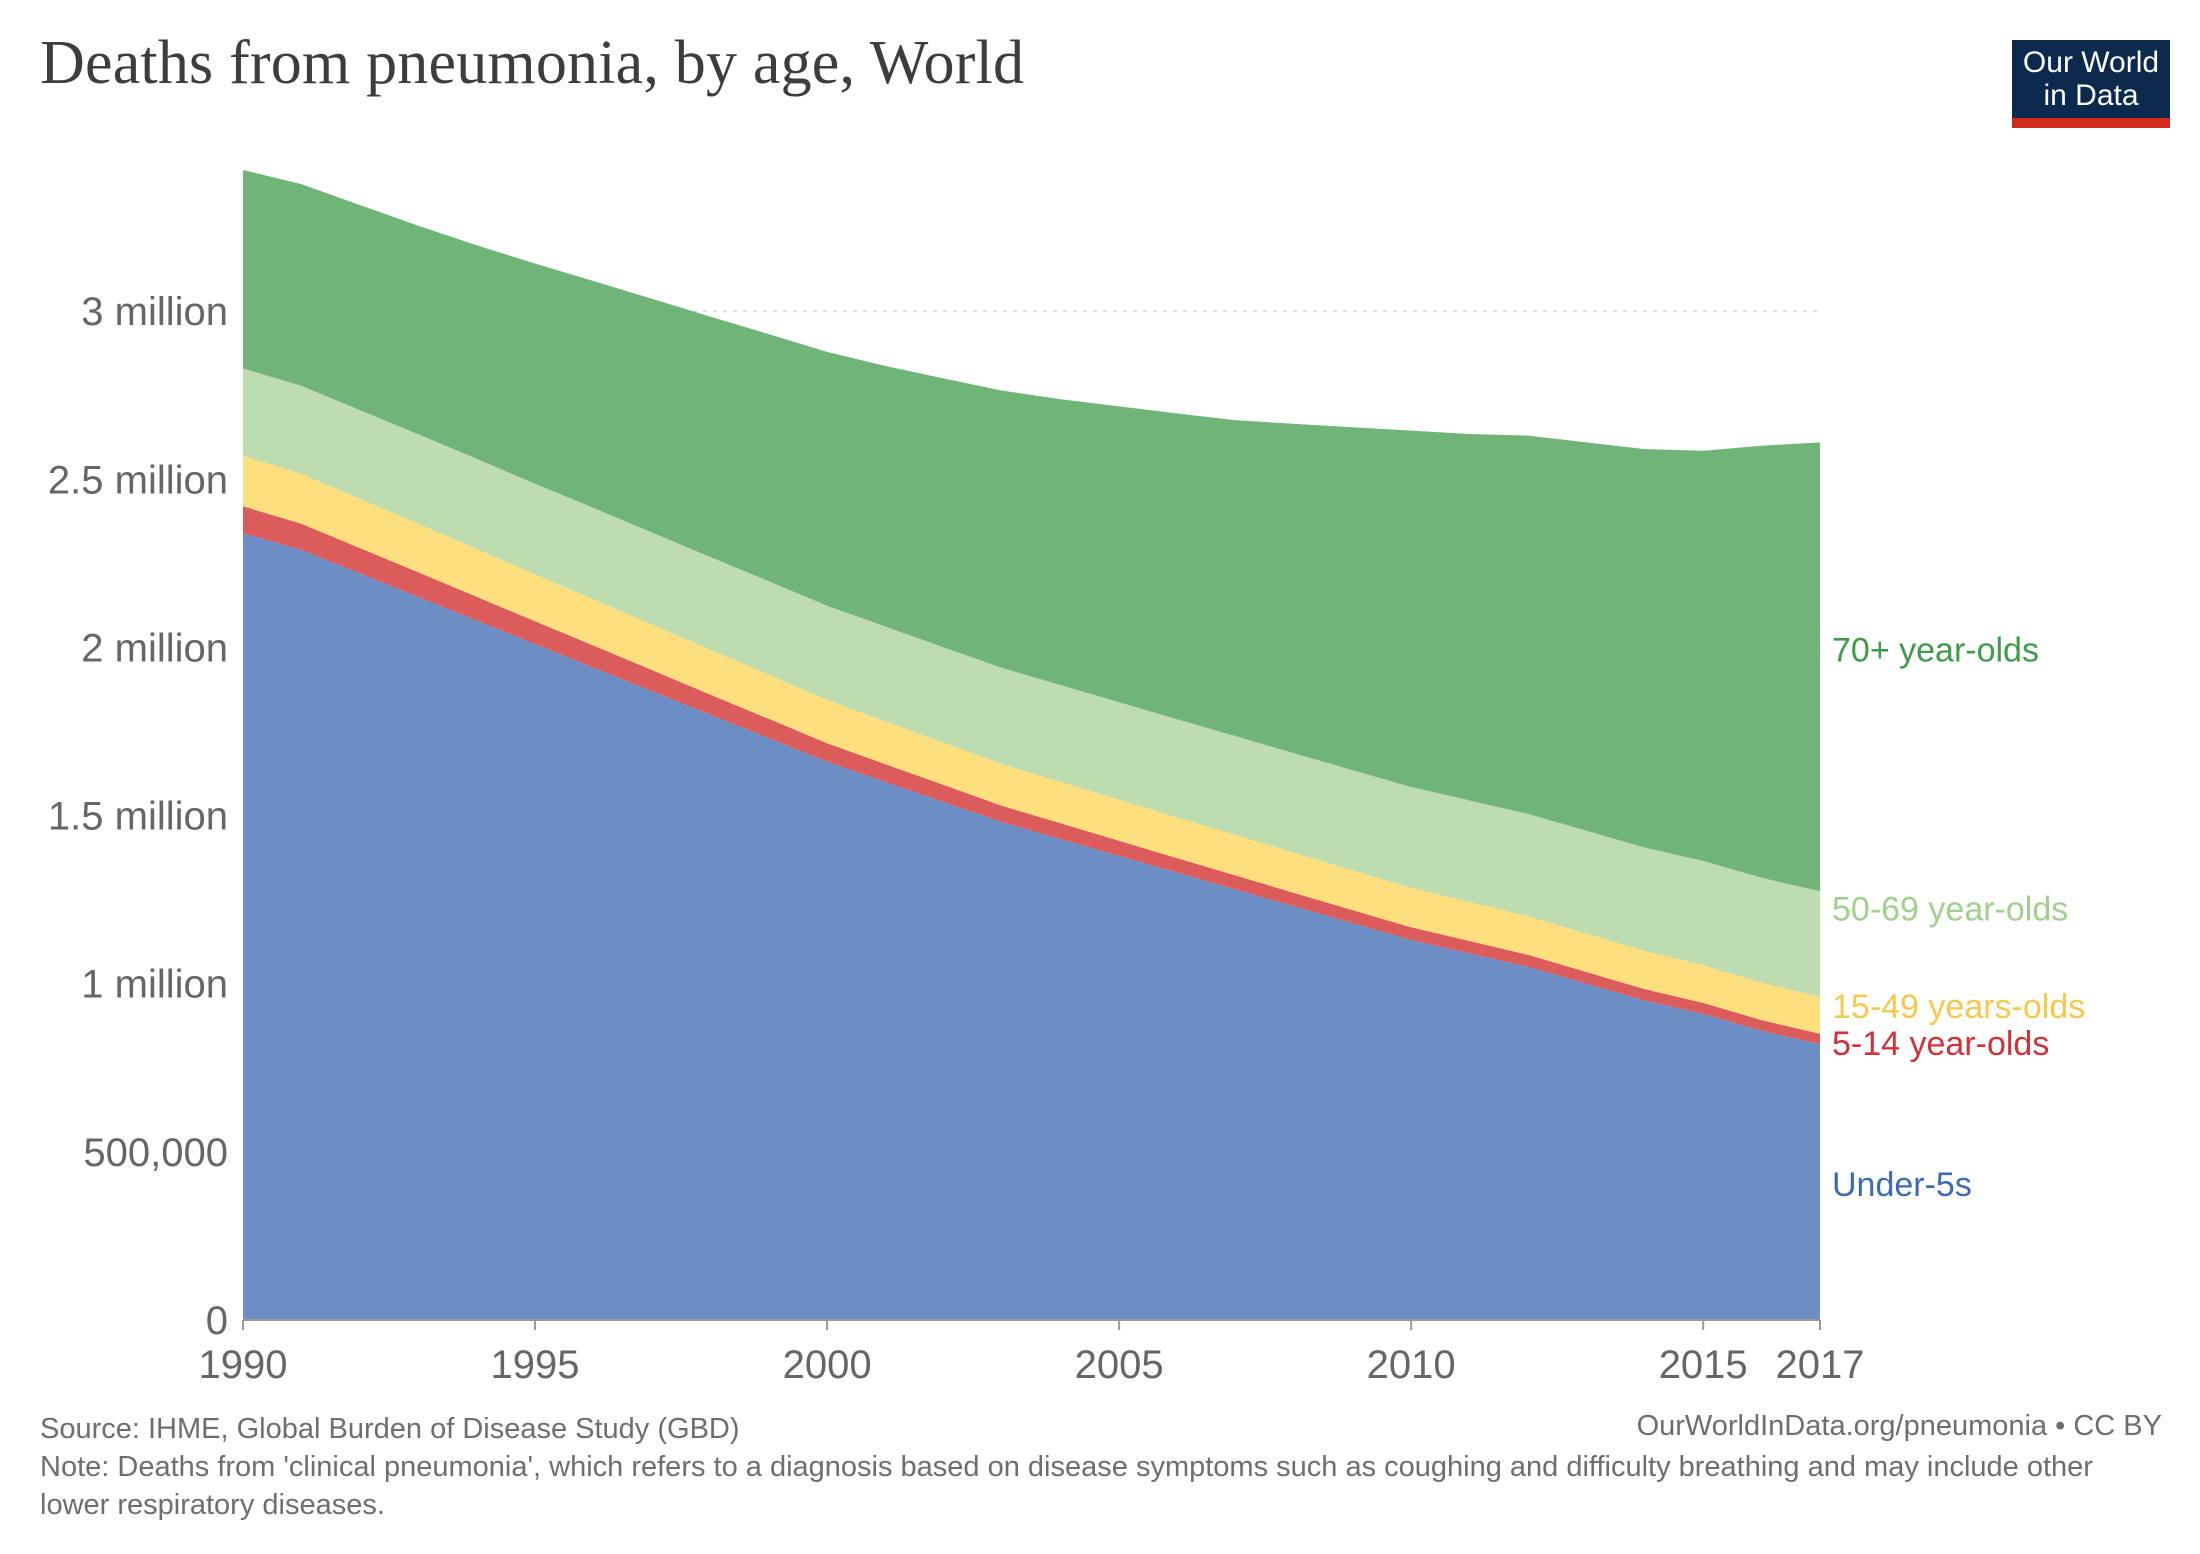 This screenshot has width=2200, height=1554. Describe the element at coordinates (535, 1365) in the screenshot. I see `x-tick-label: 1995` at that location.